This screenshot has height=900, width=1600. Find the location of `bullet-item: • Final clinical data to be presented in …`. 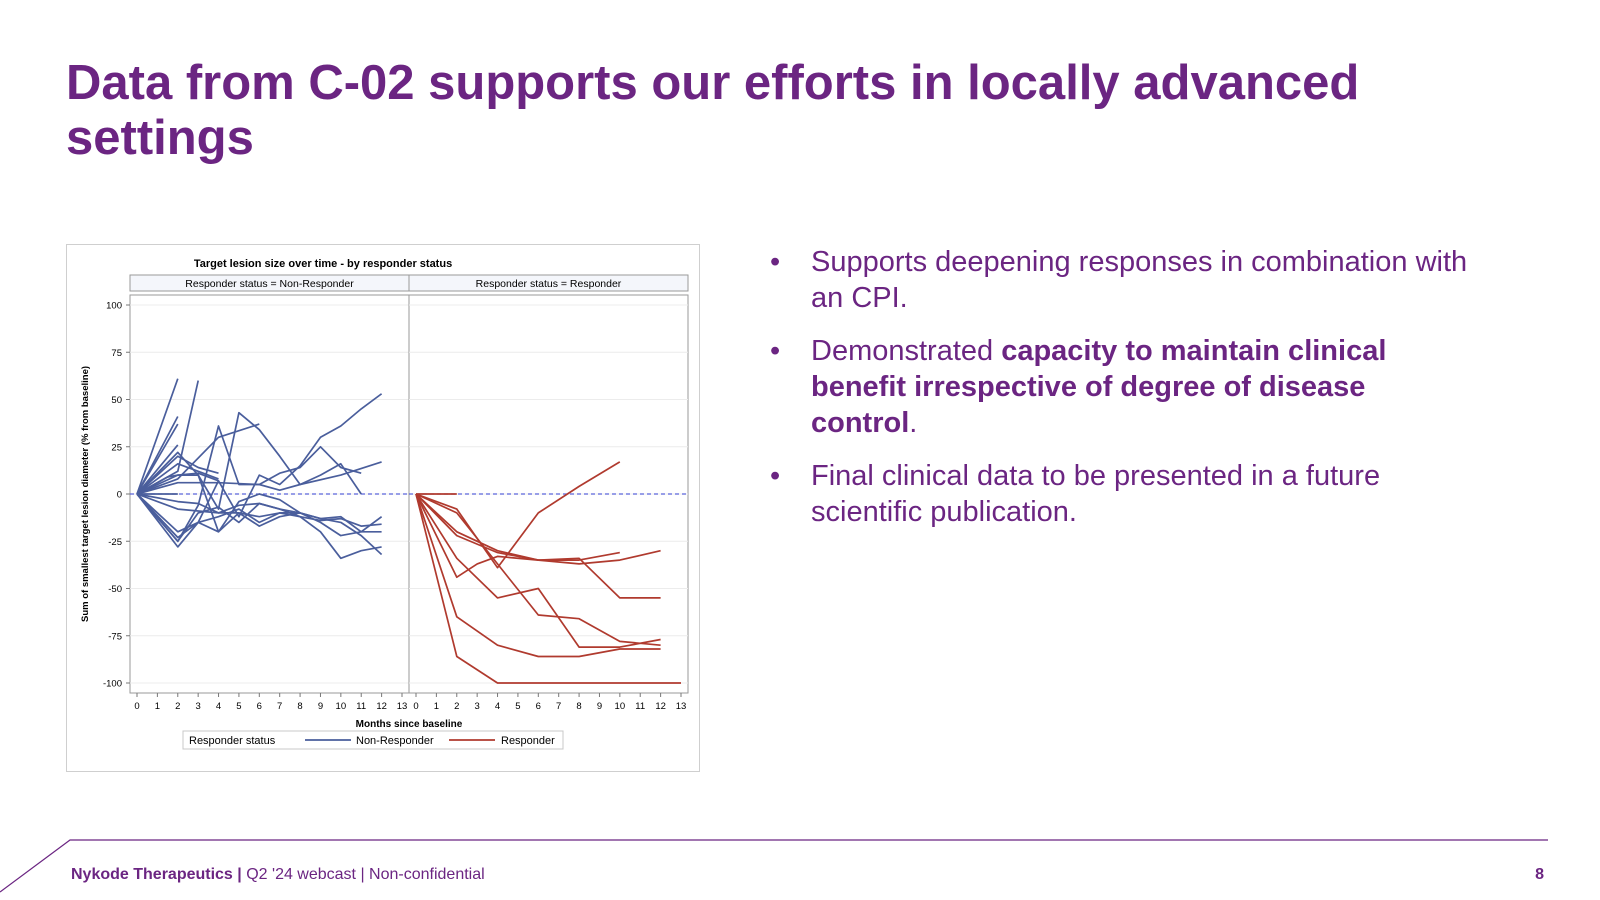

bullet-item: • Final clinical data to be presented in … is located at coordinates (1120, 494).